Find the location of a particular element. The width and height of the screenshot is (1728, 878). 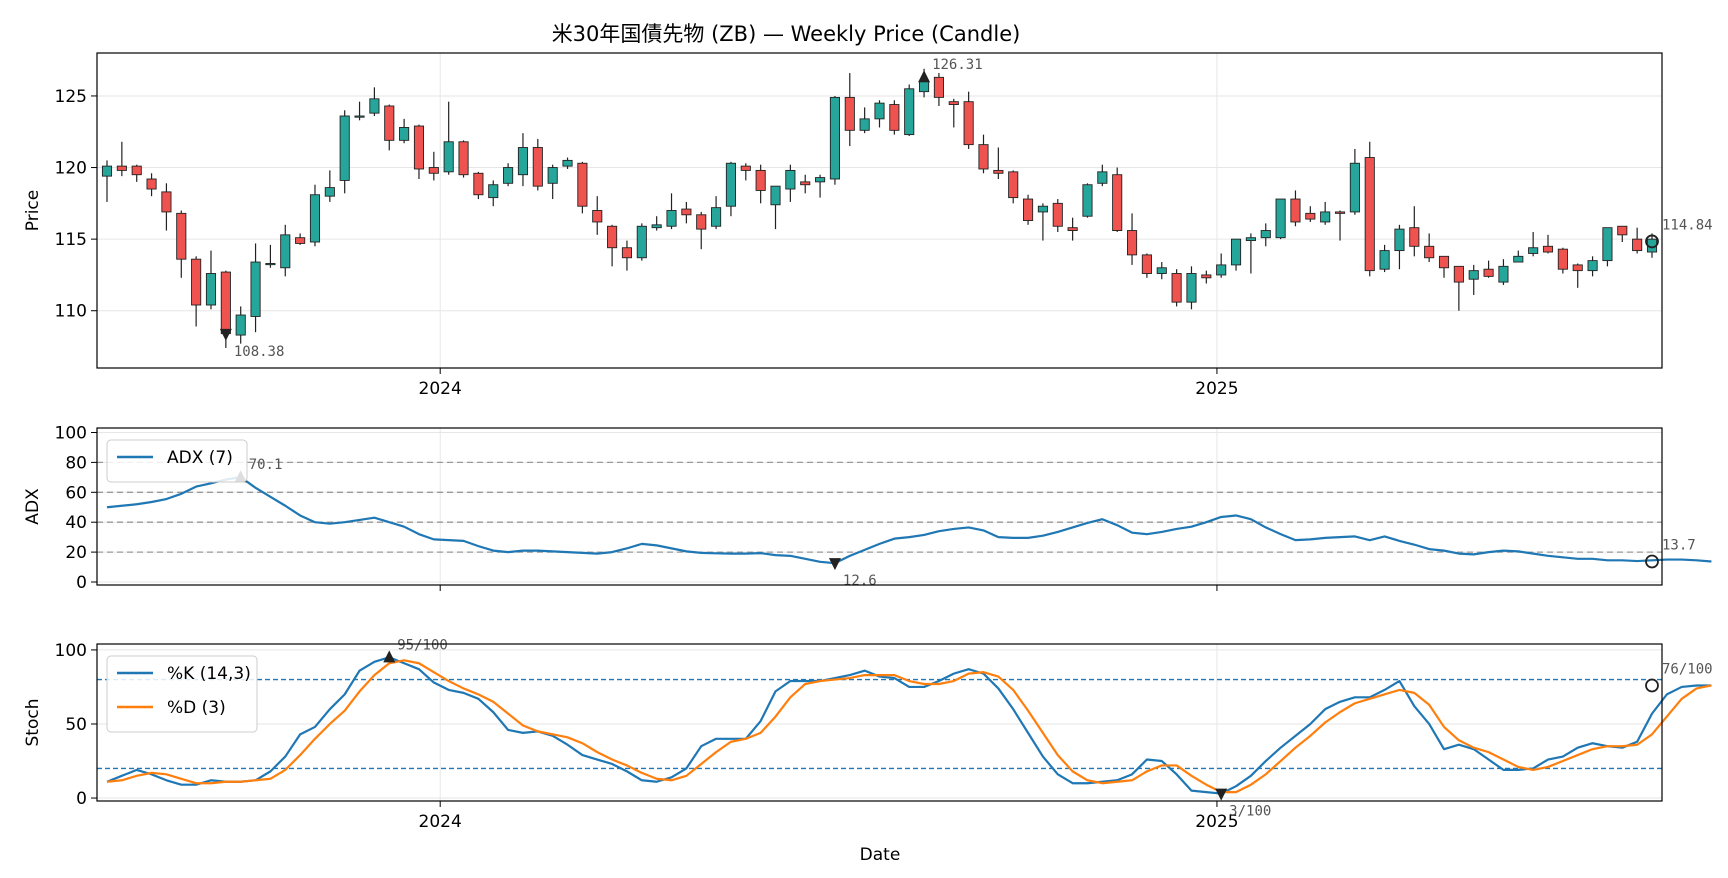

max-marker-icon is located at coordinates (389, 656).